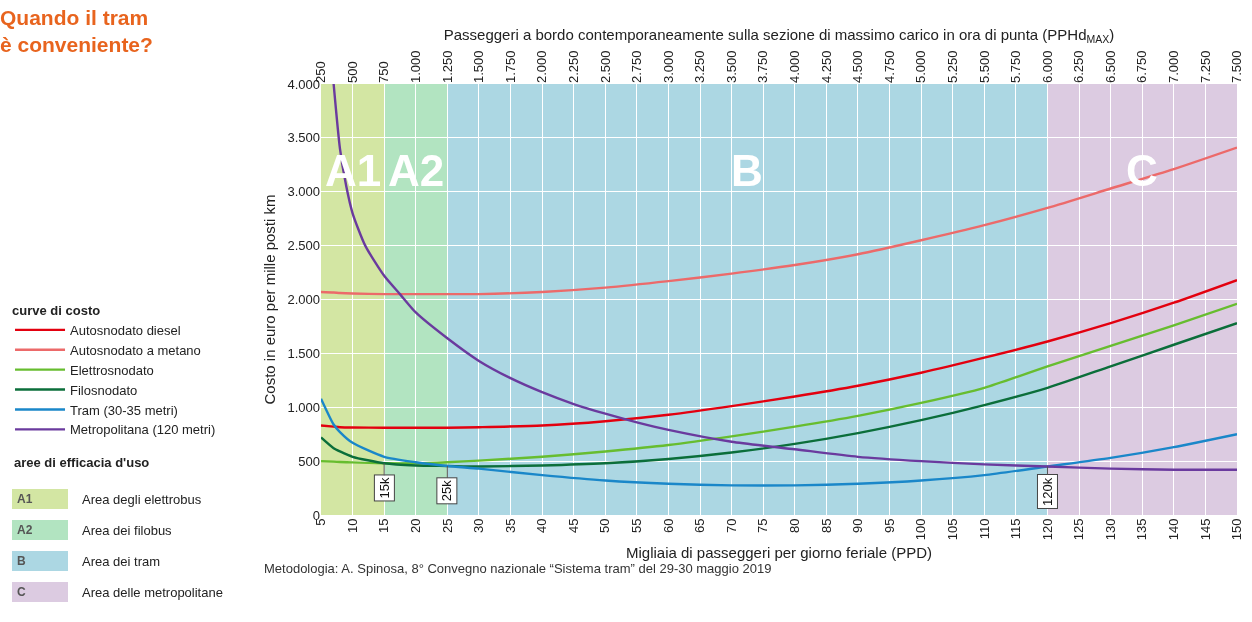 Image resolution: width=1252 pixels, height=622 pixels. What do you see at coordinates (605, 526) in the screenshot?
I see `x-tick-label: 50` at bounding box center [605, 526].